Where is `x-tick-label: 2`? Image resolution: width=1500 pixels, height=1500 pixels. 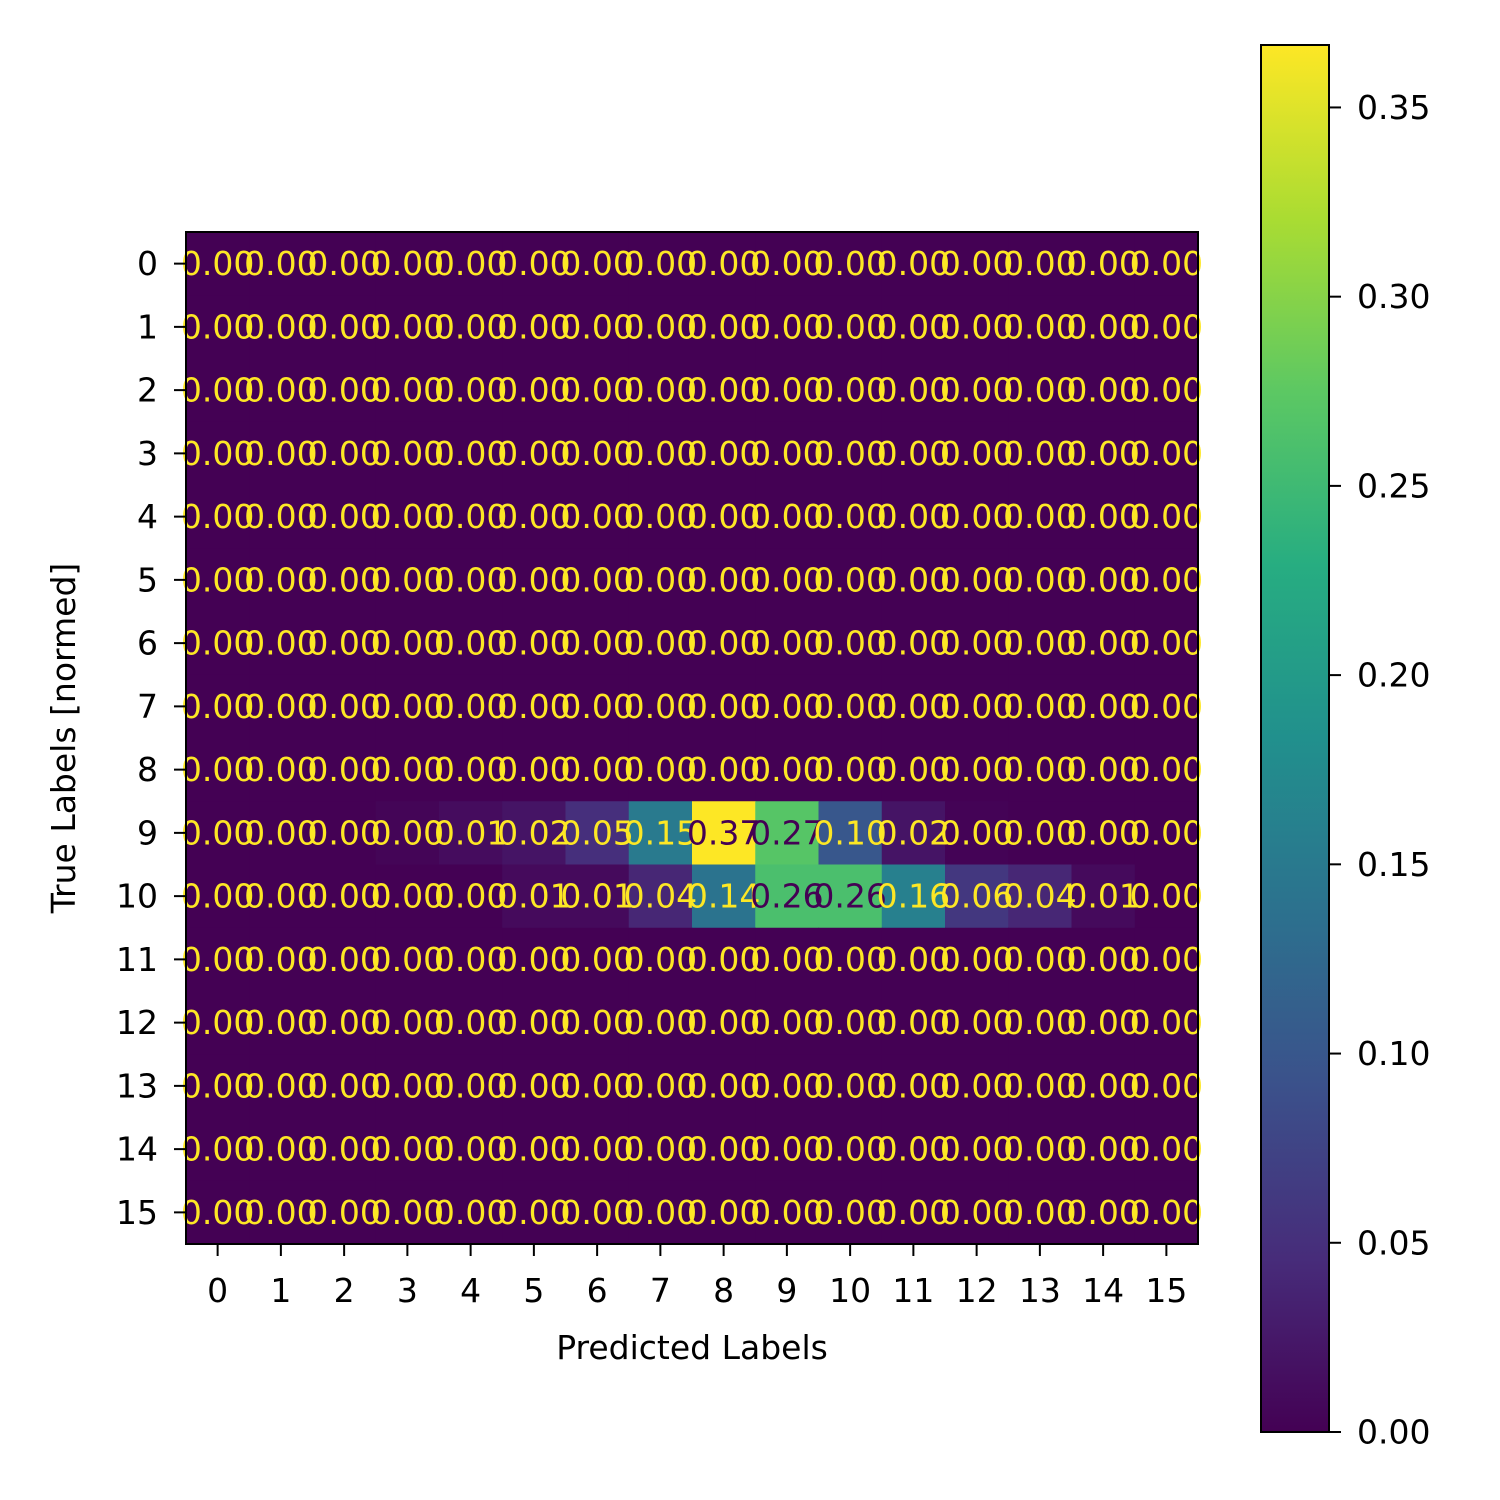
x-tick-label: 2 is located at coordinates (344, 1290).